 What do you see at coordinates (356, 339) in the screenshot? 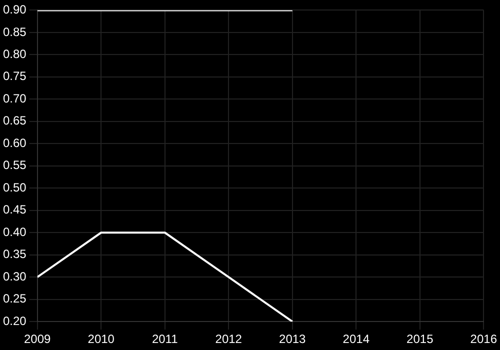
I see `x-tick-label: 2014` at bounding box center [356, 339].